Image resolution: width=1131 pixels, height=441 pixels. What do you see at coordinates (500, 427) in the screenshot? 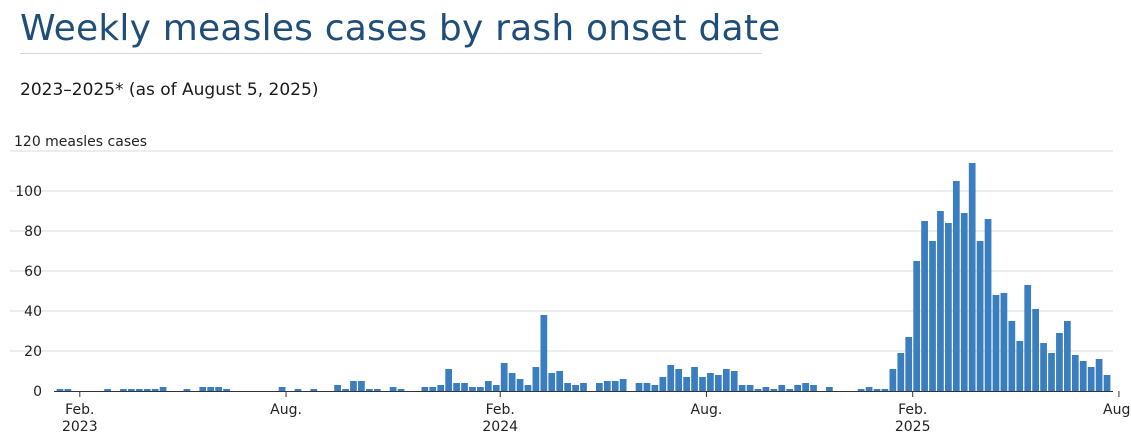
I see `x-tick-label-year: 2024` at bounding box center [500, 427].